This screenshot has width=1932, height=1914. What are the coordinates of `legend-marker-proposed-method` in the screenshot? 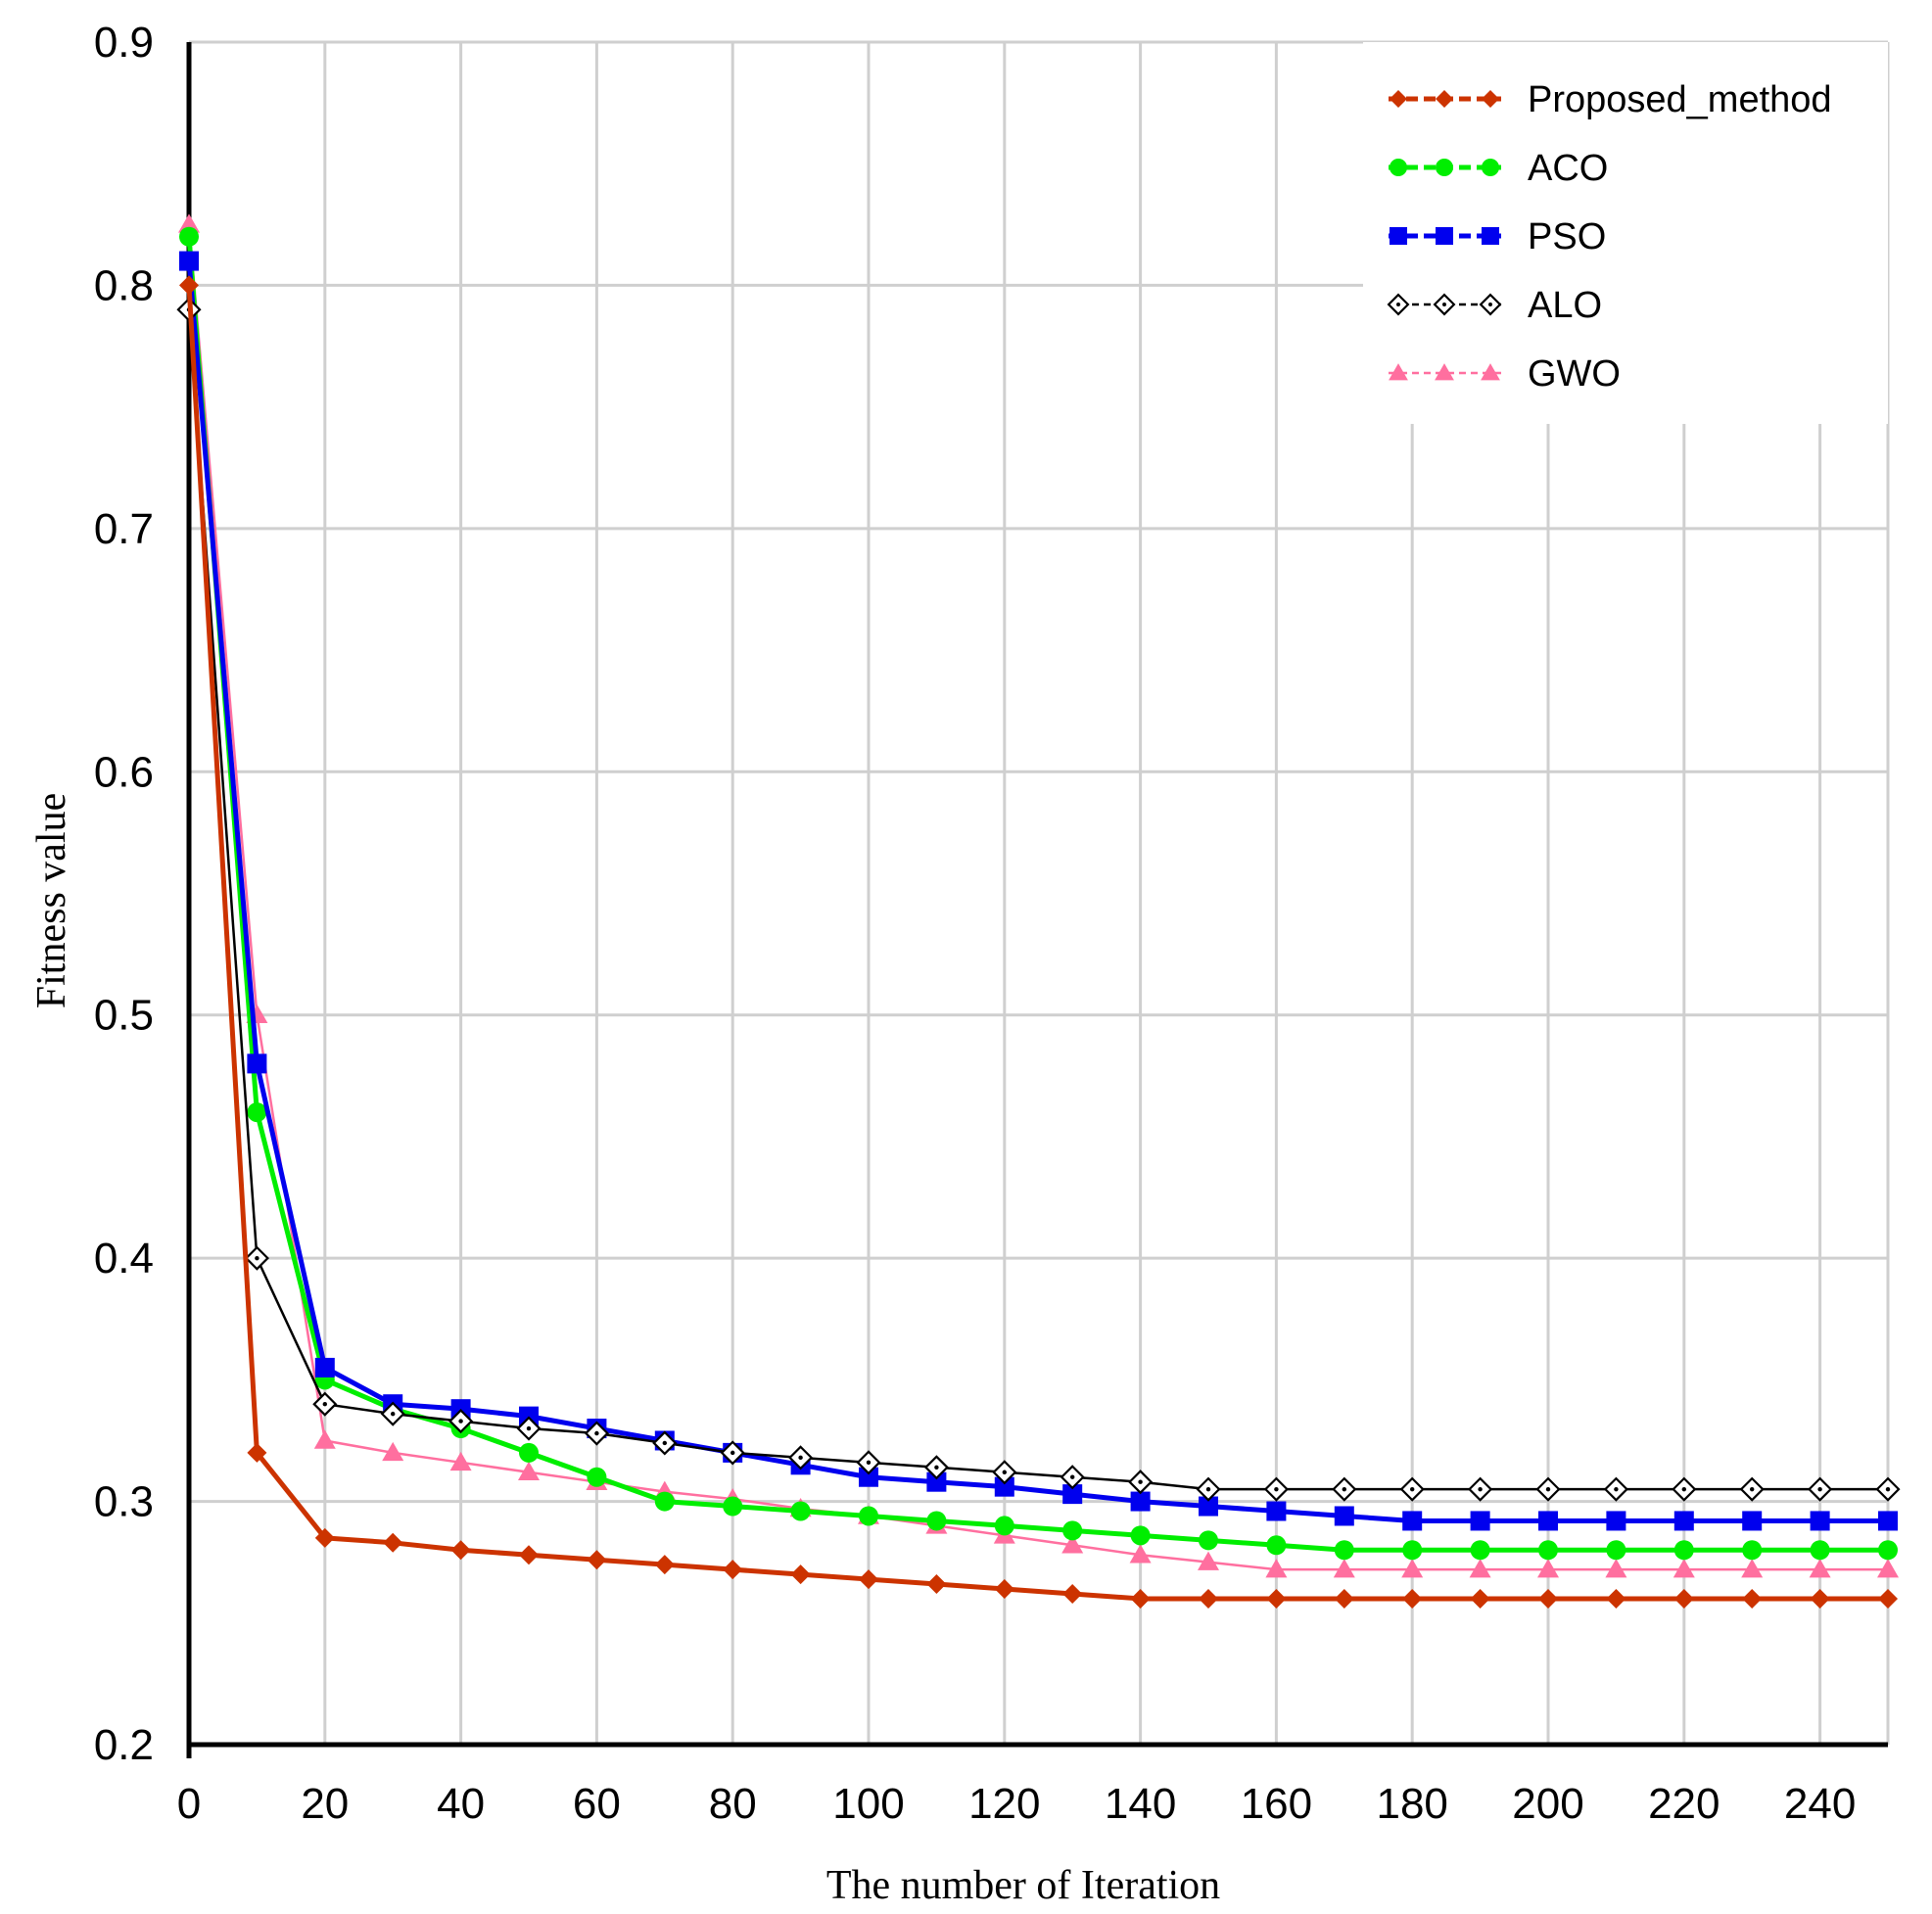 It's located at (1491, 99).